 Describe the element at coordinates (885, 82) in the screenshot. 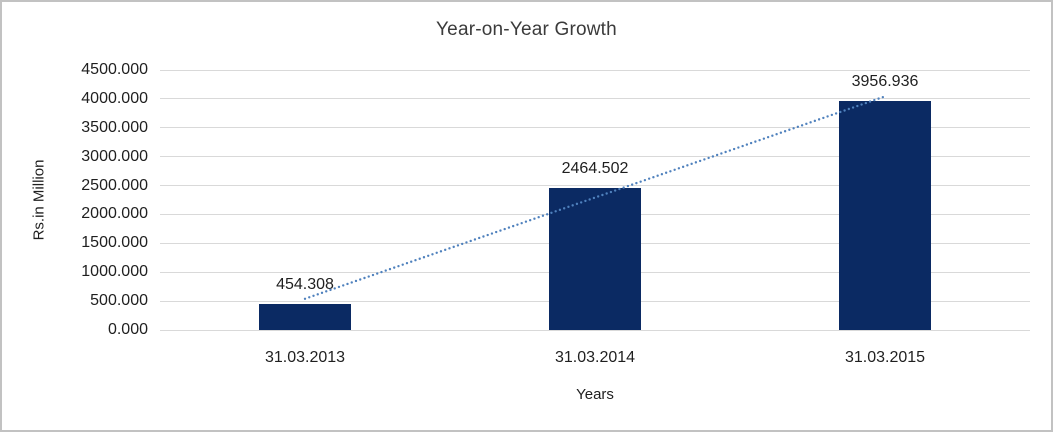

I see `bar-value-label: 3956.936` at that location.